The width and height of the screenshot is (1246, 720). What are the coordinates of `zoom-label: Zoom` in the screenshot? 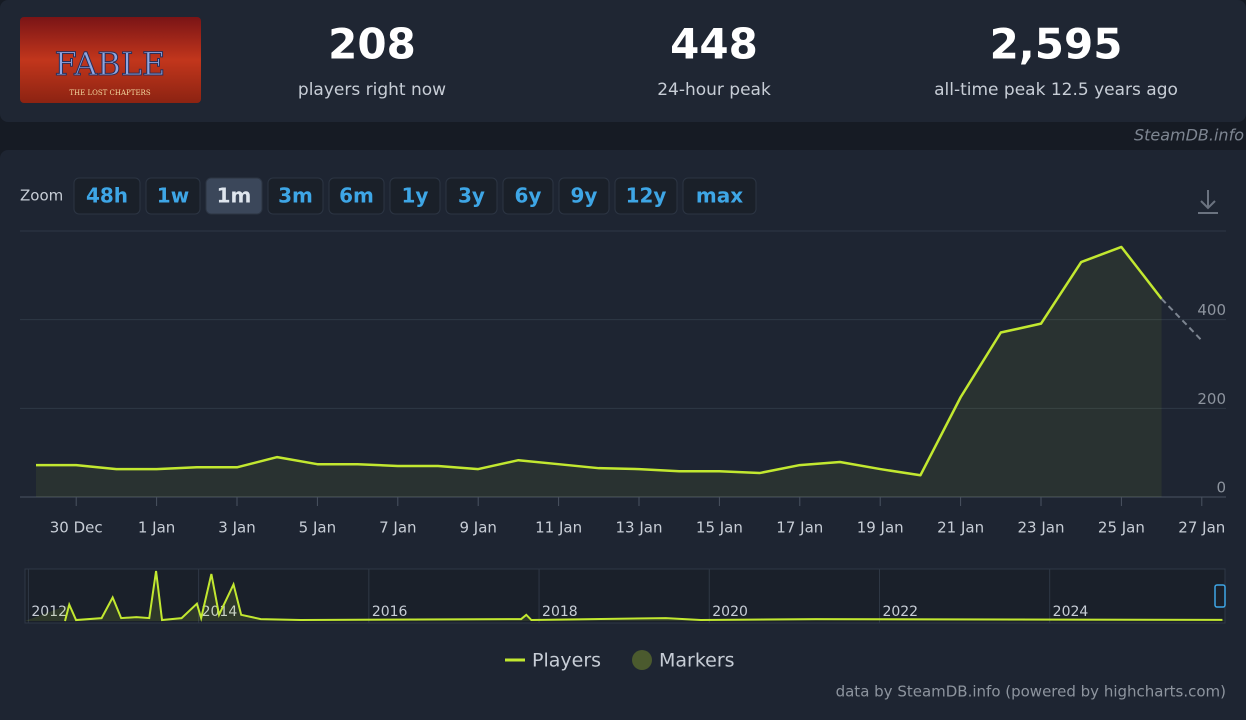 It's located at (41, 196).